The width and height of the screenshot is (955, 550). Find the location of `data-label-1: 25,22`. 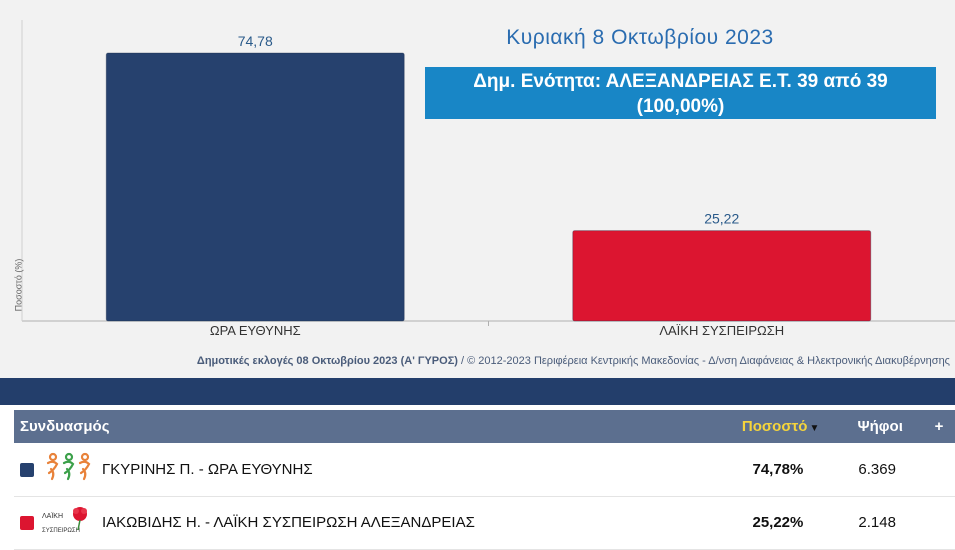

data-label-1: 25,22 is located at coordinates (721, 219).